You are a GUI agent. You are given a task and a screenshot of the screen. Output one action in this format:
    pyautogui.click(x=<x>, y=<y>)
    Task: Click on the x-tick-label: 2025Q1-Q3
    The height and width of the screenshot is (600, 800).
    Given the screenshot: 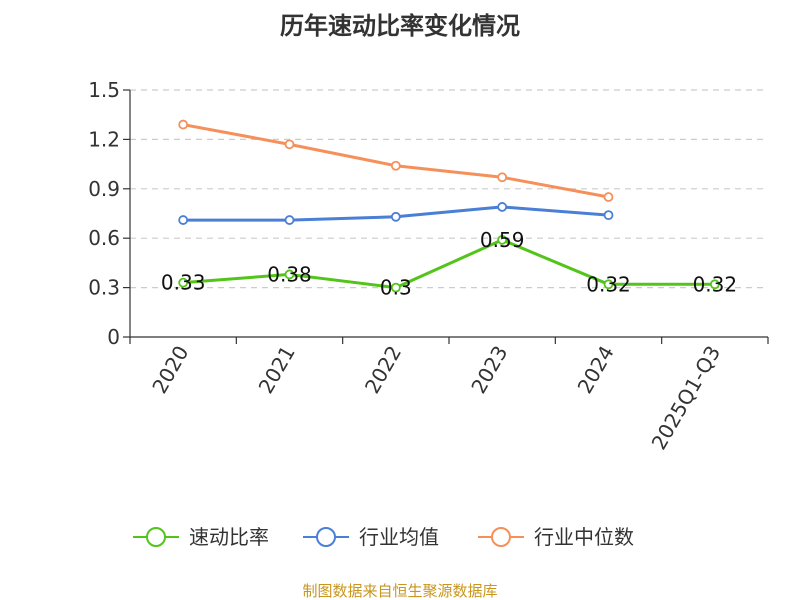 What is the action you would take?
    pyautogui.click(x=685, y=398)
    